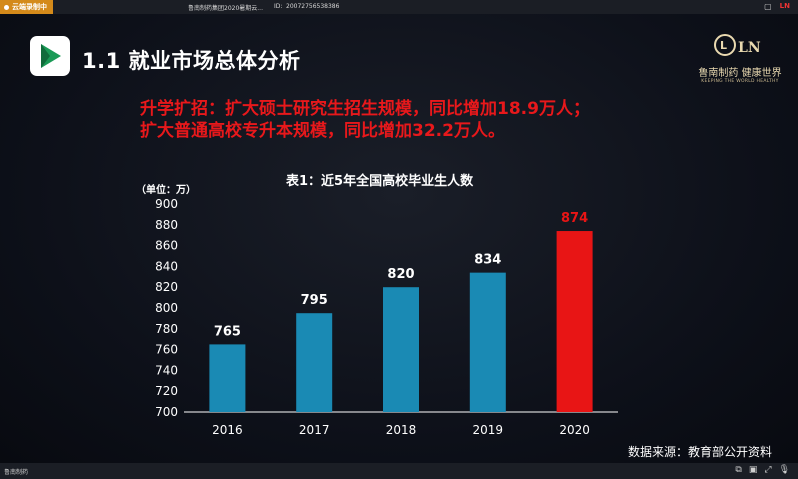  What do you see at coordinates (166, 329) in the screenshot?
I see `y-tick-label: 780` at bounding box center [166, 329].